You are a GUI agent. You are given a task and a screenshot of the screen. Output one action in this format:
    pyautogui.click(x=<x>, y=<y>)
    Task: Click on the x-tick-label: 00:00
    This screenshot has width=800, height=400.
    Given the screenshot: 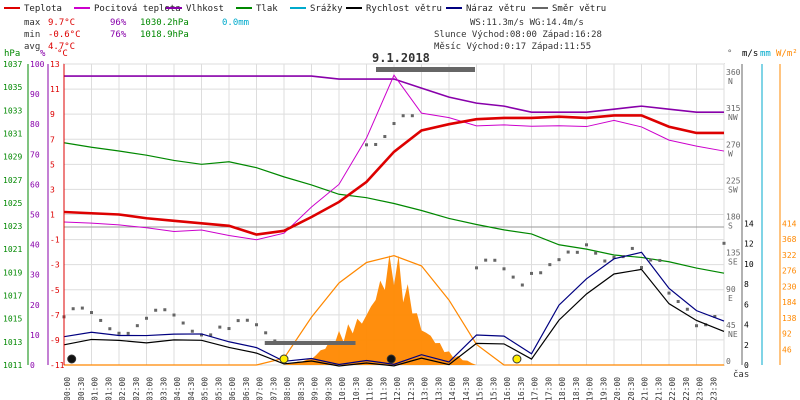 What is the action you would take?
    pyautogui.click(x=67, y=388)
    